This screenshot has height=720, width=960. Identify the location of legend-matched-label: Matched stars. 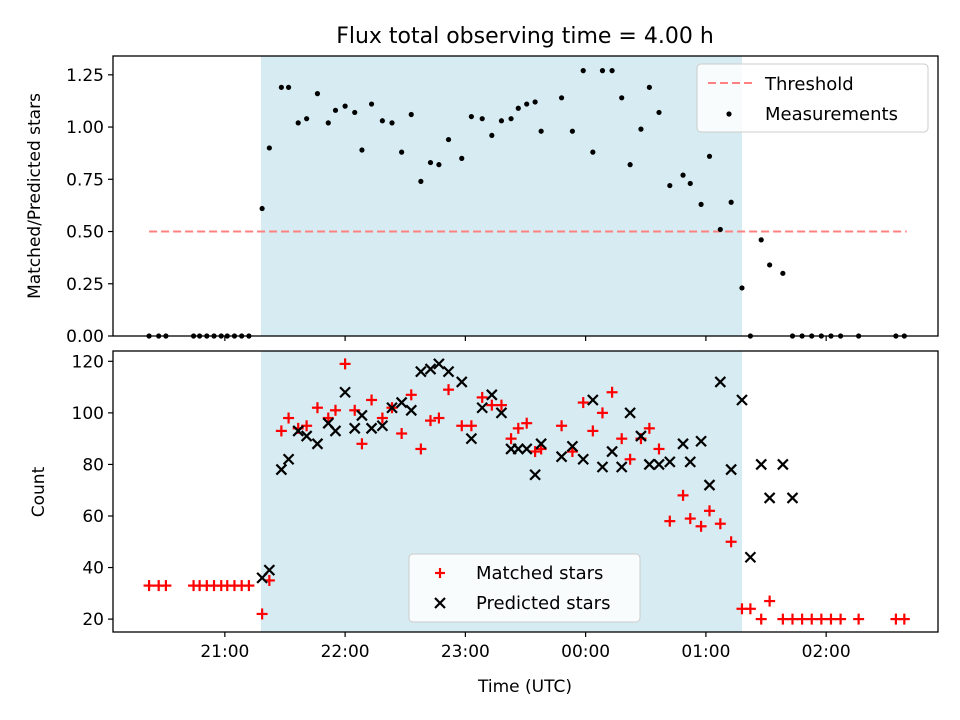
(539, 573).